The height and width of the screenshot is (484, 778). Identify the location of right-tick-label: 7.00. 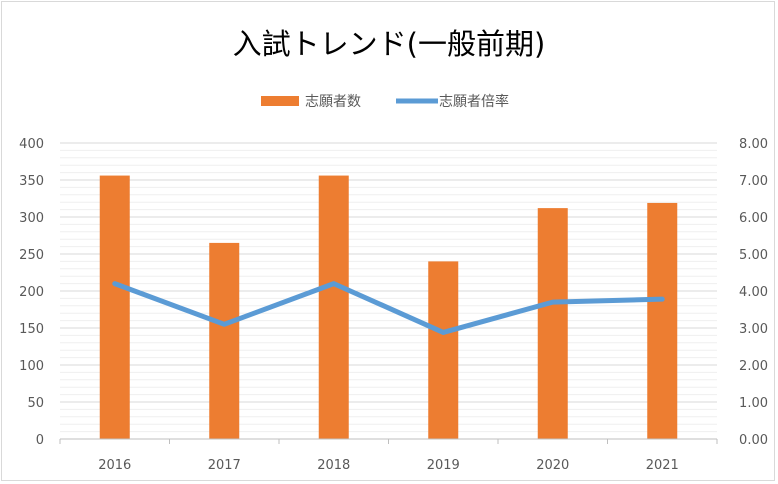
(753, 181).